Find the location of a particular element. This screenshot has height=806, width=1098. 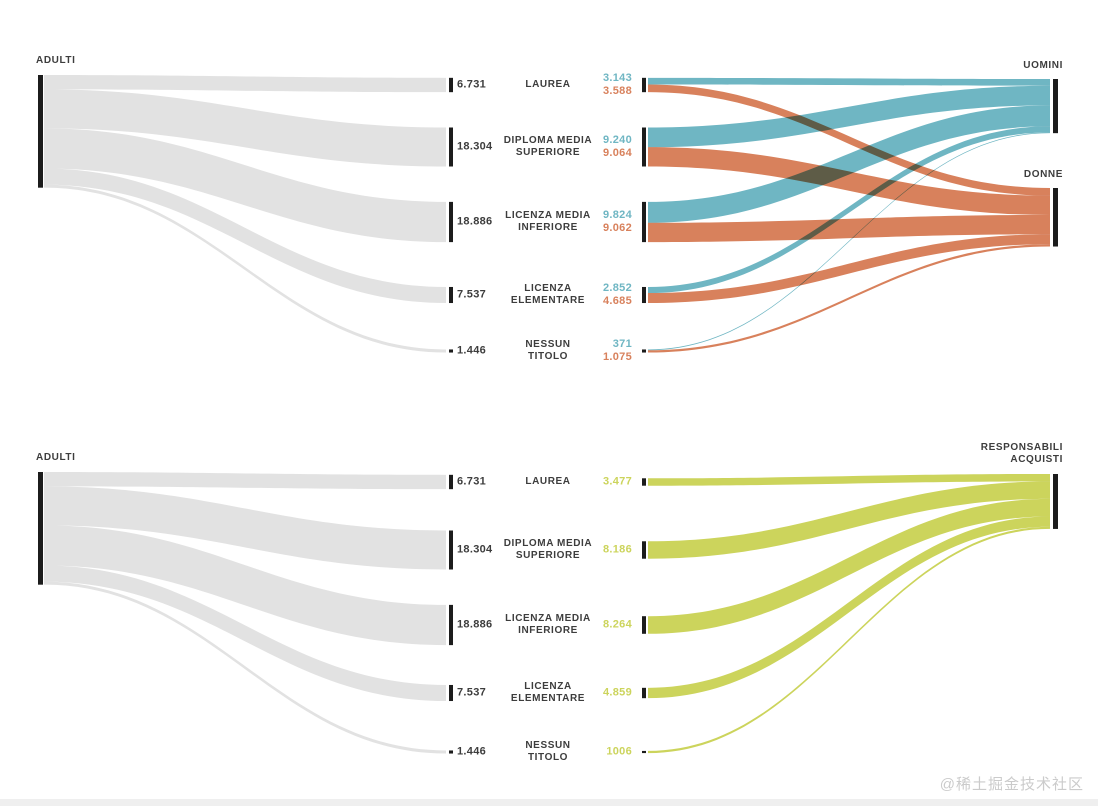

uomini-bar is located at coordinates (1055, 106).